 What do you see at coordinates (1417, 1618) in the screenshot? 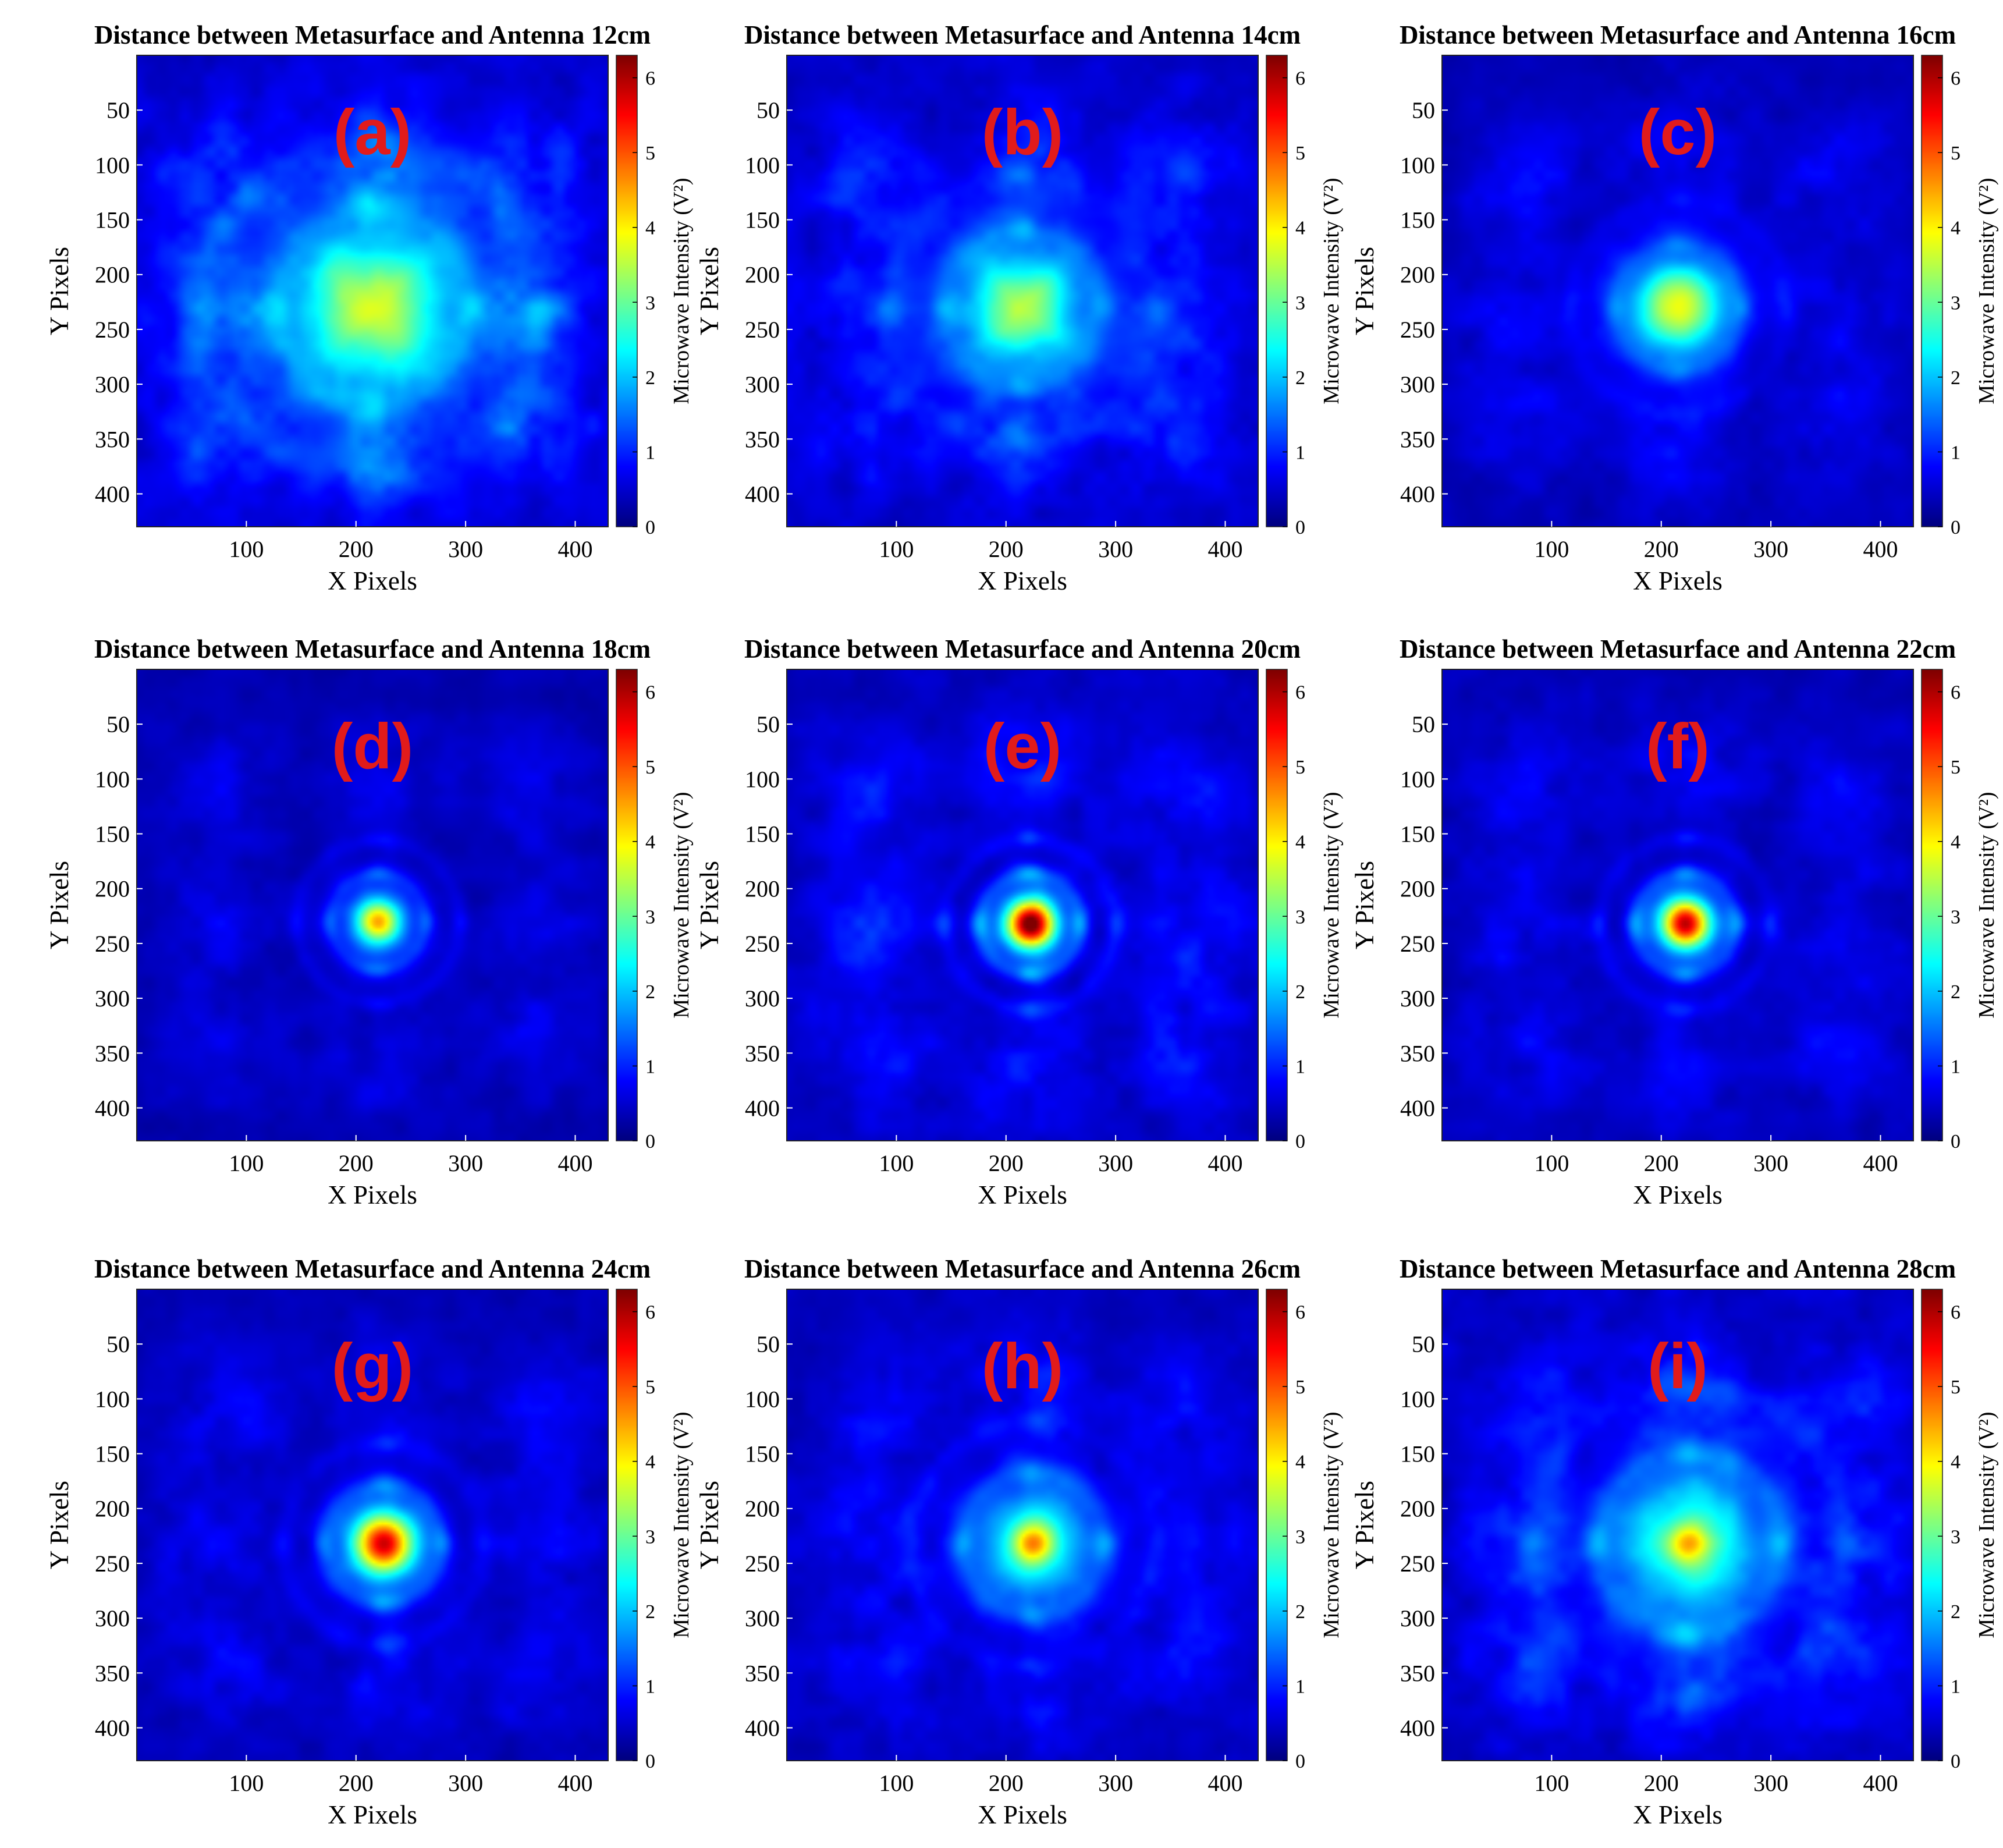
I see `y-tick-label: 300` at bounding box center [1417, 1618].